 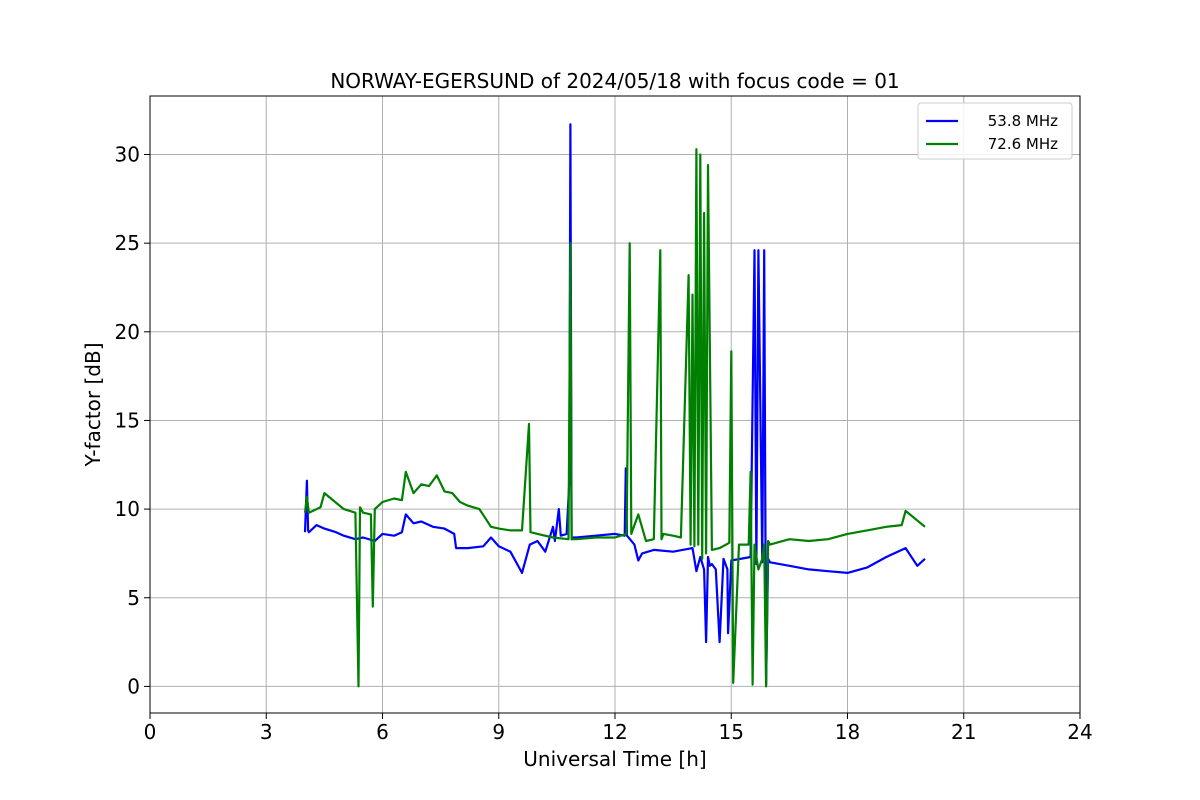 What do you see at coordinates (1079, 732) in the screenshot?
I see `x-tick-label: 24` at bounding box center [1079, 732].